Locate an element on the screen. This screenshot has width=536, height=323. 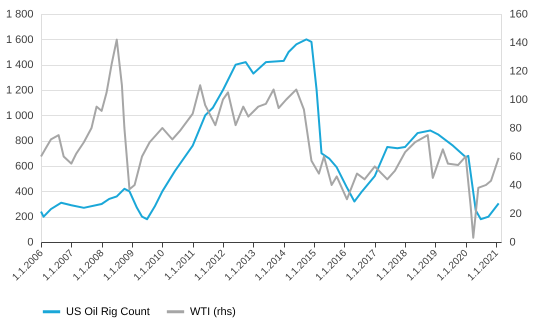
y2-tick-label: 160 is located at coordinates (519, 14).